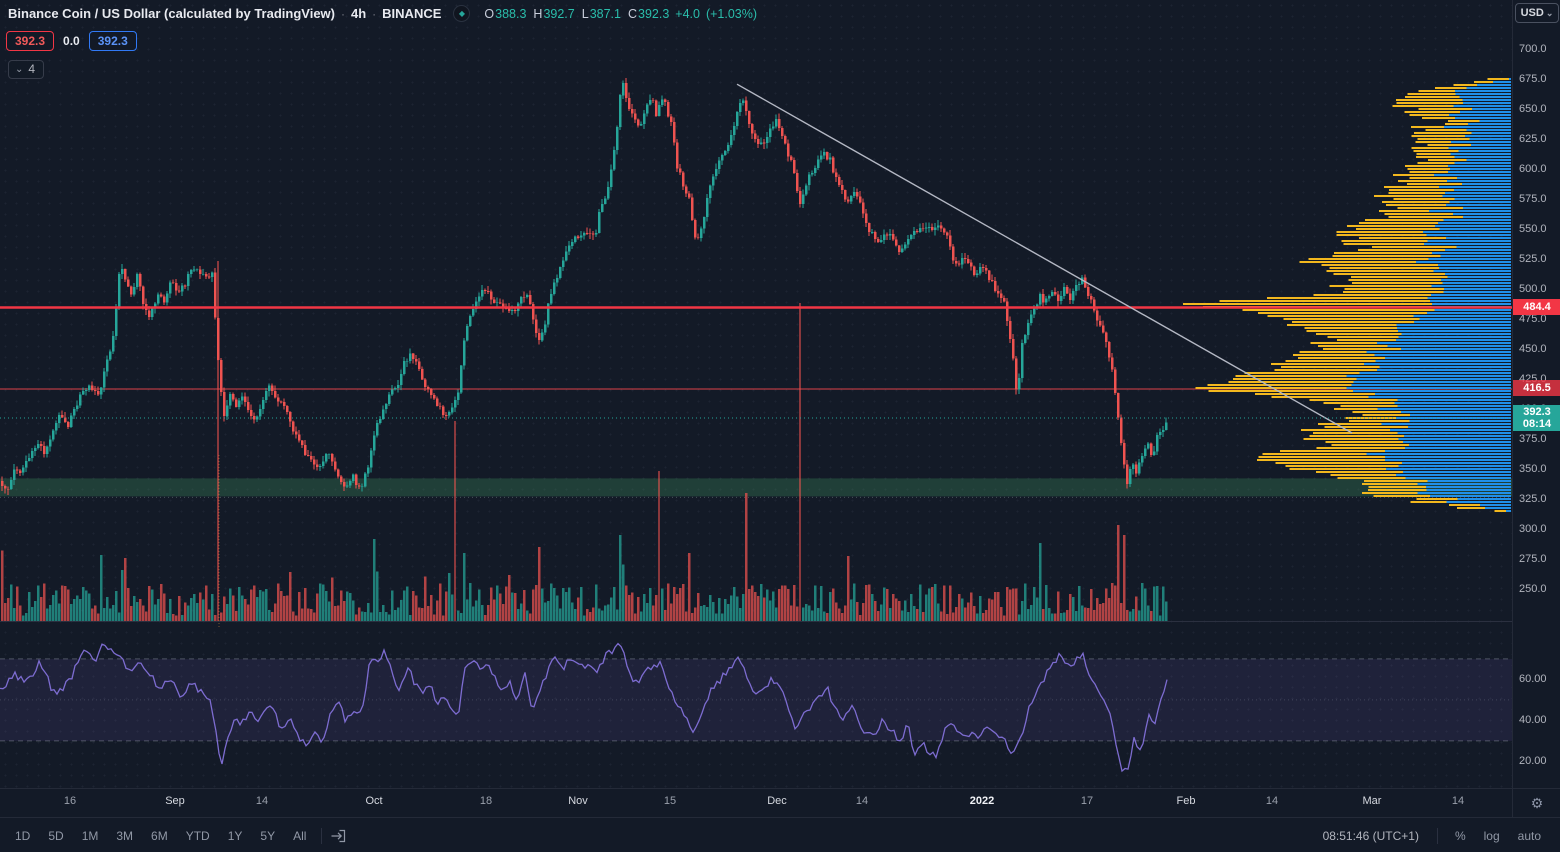 The width and height of the screenshot is (1560, 852). Describe the element at coordinates (578, 801) in the screenshot. I see `time-tick: Nov` at that location.